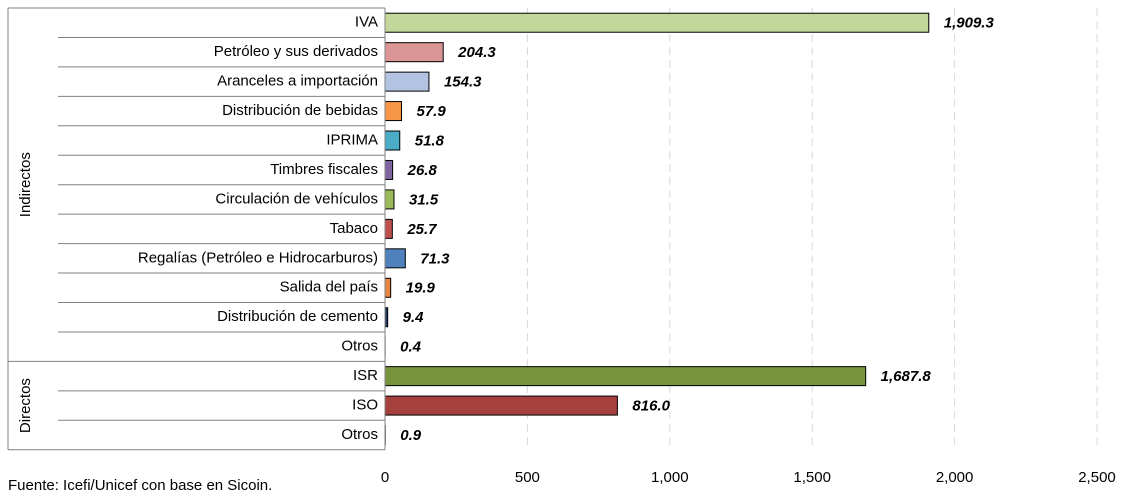 Image resolution: width=1122 pixels, height=496 pixels. Describe the element at coordinates (140, 485) in the screenshot. I see `source-note: Fuente: Icefi/Unicef con base en Sicoin.` at that location.